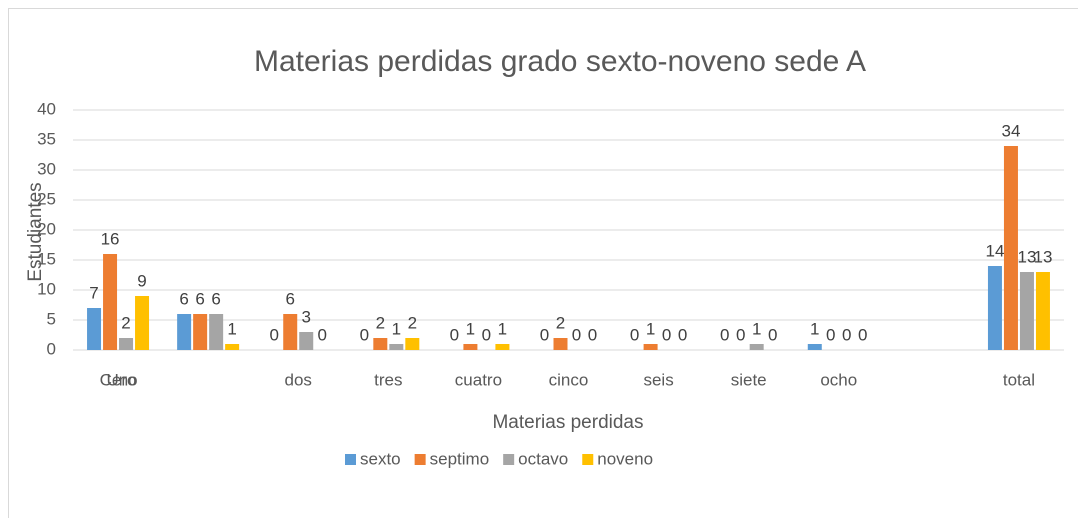  I want to click on data-label: 16, so click(110, 238).